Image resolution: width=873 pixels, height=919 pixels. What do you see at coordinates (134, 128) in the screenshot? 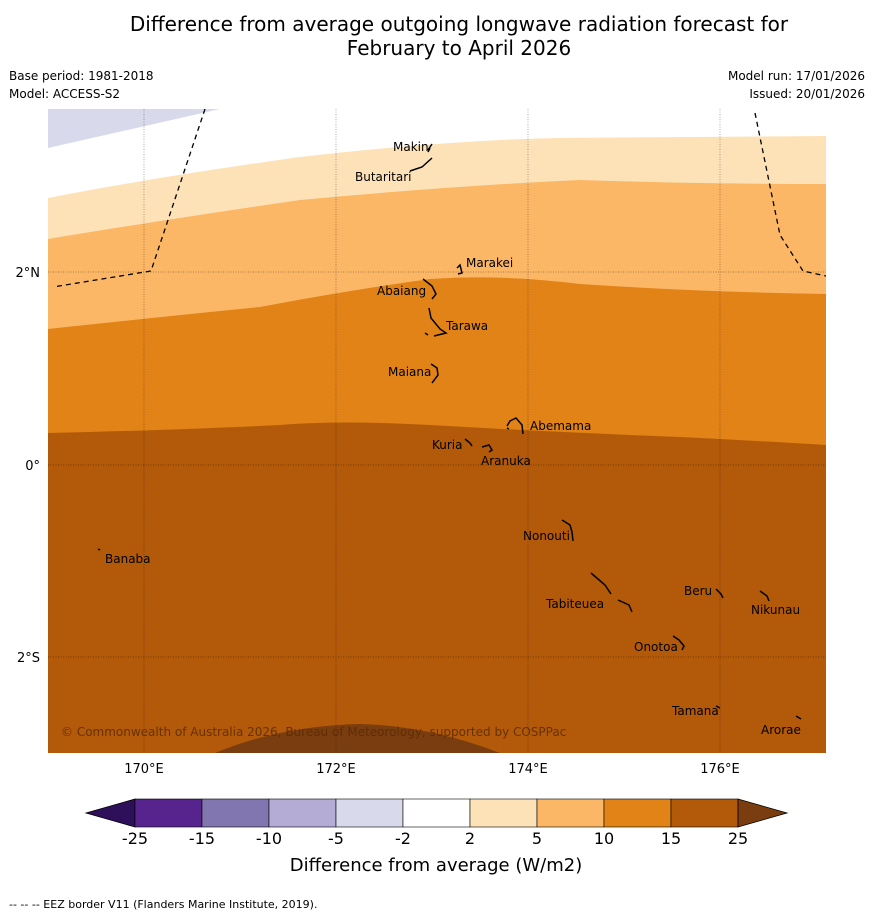
I see `band-minus5-minus2` at bounding box center [134, 128].